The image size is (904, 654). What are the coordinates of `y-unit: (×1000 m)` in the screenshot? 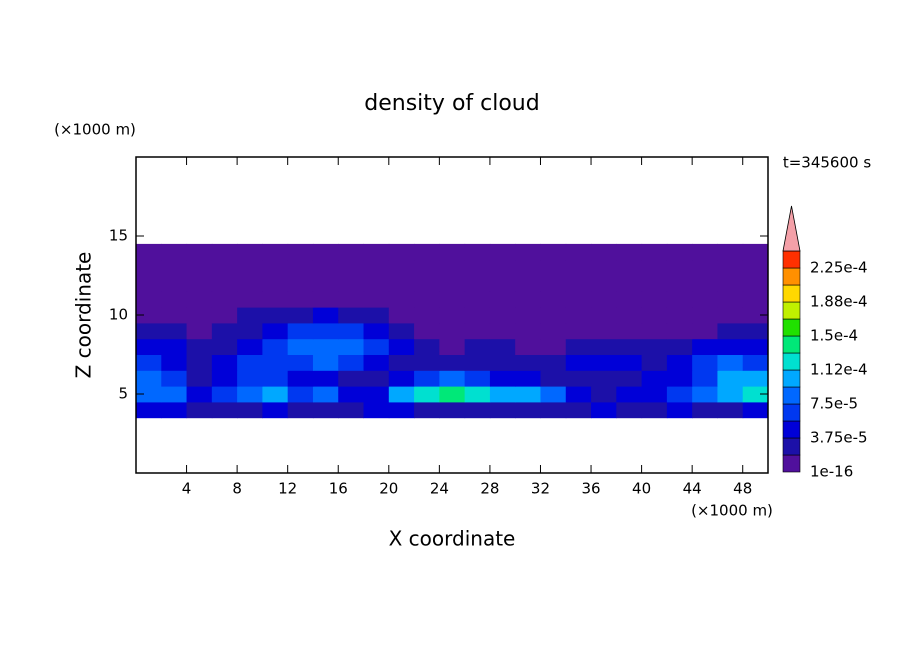 It's located at (95, 130).